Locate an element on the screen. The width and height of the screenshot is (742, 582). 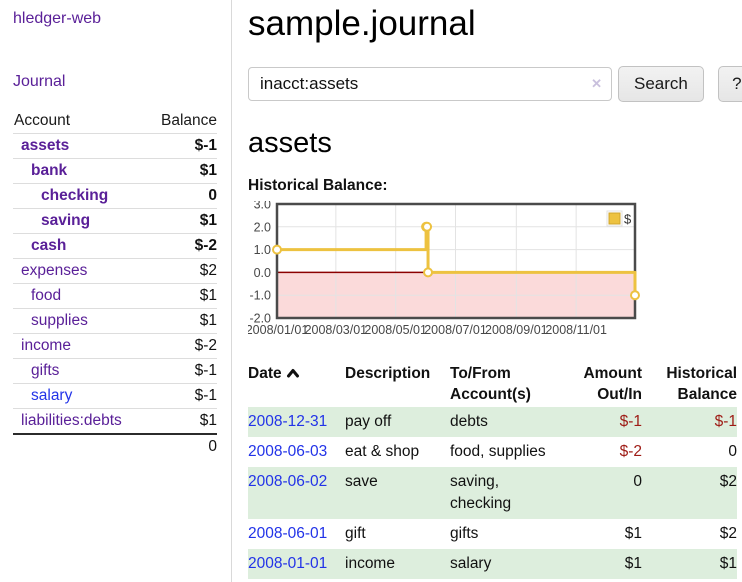
clear-search-icon: ✕ is located at coordinates (596, 83).